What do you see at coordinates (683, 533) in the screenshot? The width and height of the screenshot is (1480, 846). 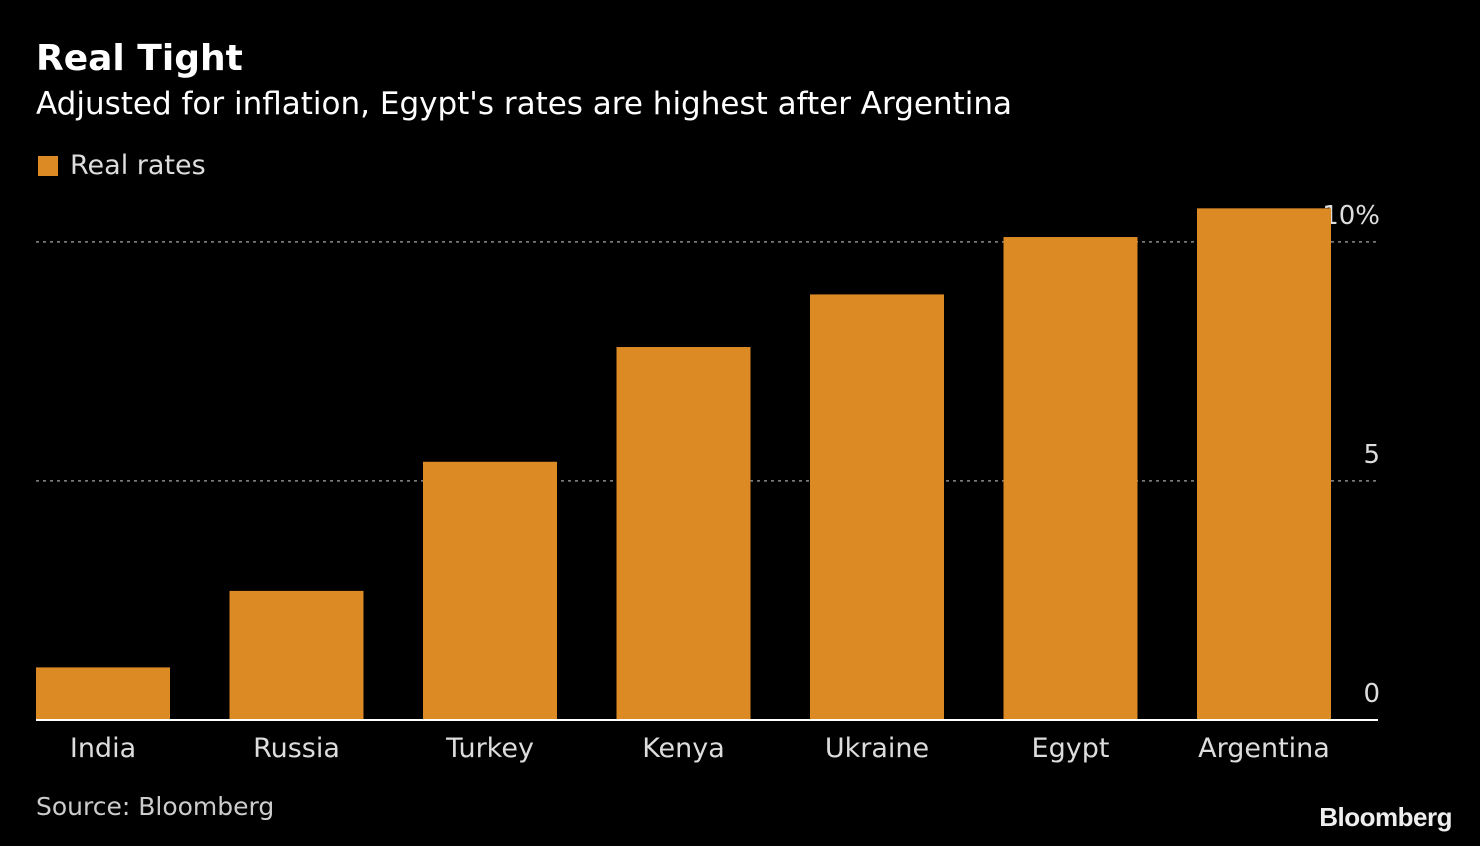 I see `bar-kenya` at bounding box center [683, 533].